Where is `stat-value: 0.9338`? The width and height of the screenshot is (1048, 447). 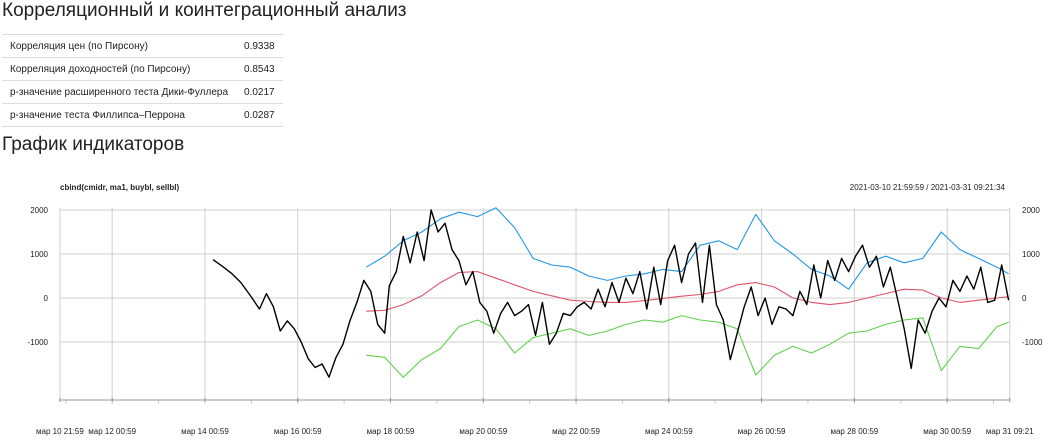
stat-value: 0.9338 is located at coordinates (259, 46).